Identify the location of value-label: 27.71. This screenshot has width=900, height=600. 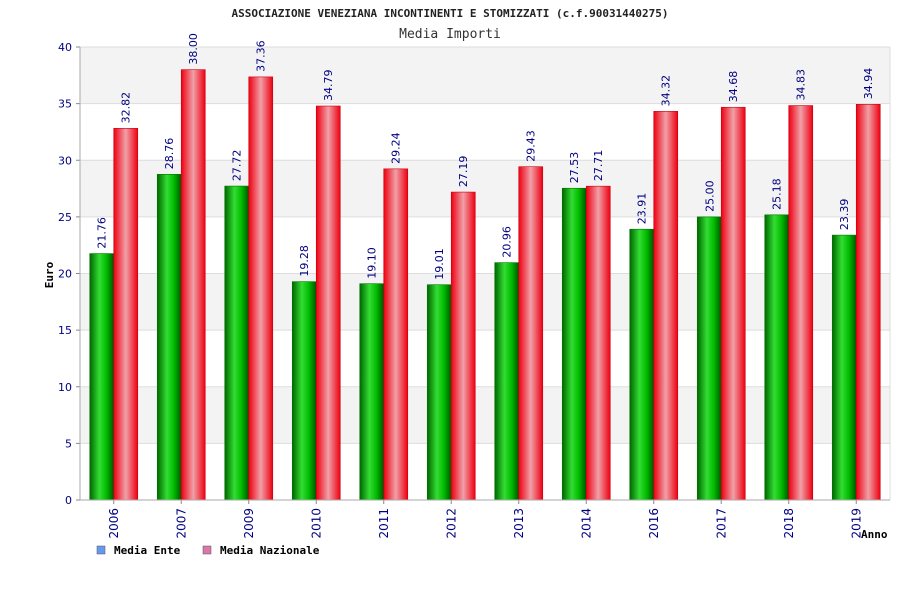
(598, 166).